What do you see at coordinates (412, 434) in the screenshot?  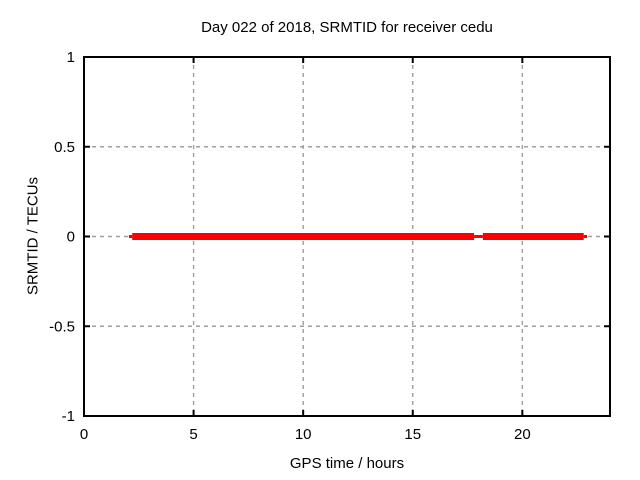 I see `x-tick-label: 15` at bounding box center [412, 434].